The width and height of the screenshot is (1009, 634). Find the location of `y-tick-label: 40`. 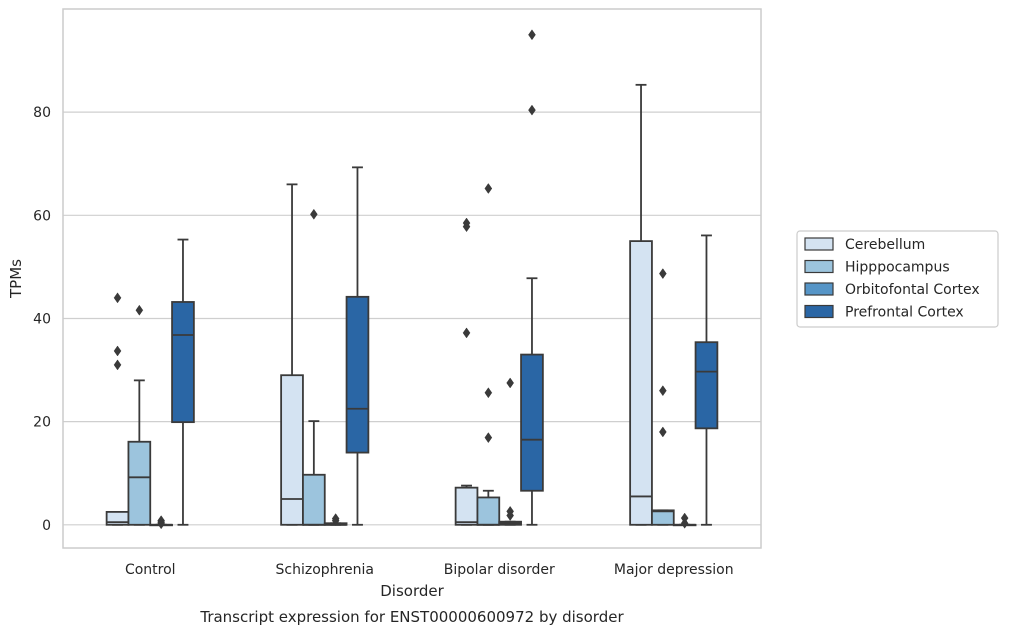

y-tick-label: 40 is located at coordinates (42, 319).